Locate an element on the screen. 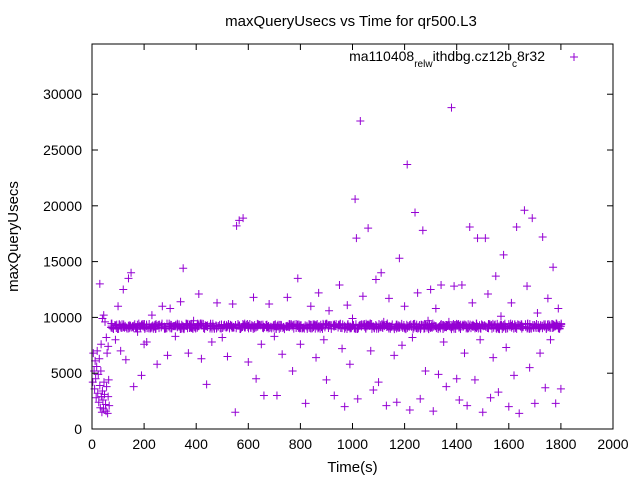 The height and width of the screenshot is (480, 640). x-tick-label: 400 is located at coordinates (197, 444).